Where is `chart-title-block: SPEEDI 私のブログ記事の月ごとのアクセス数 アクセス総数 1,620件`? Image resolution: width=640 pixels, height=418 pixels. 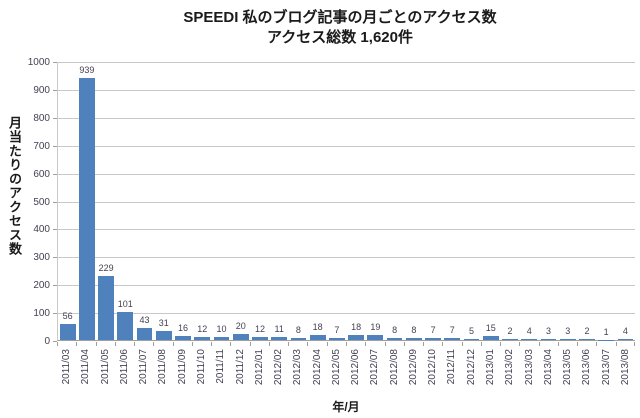 chart-title-block: SPEEDI 私のブログ記事の月ごとのアクセス数 アクセス総数 1,620件 is located at coordinates (340, 28).